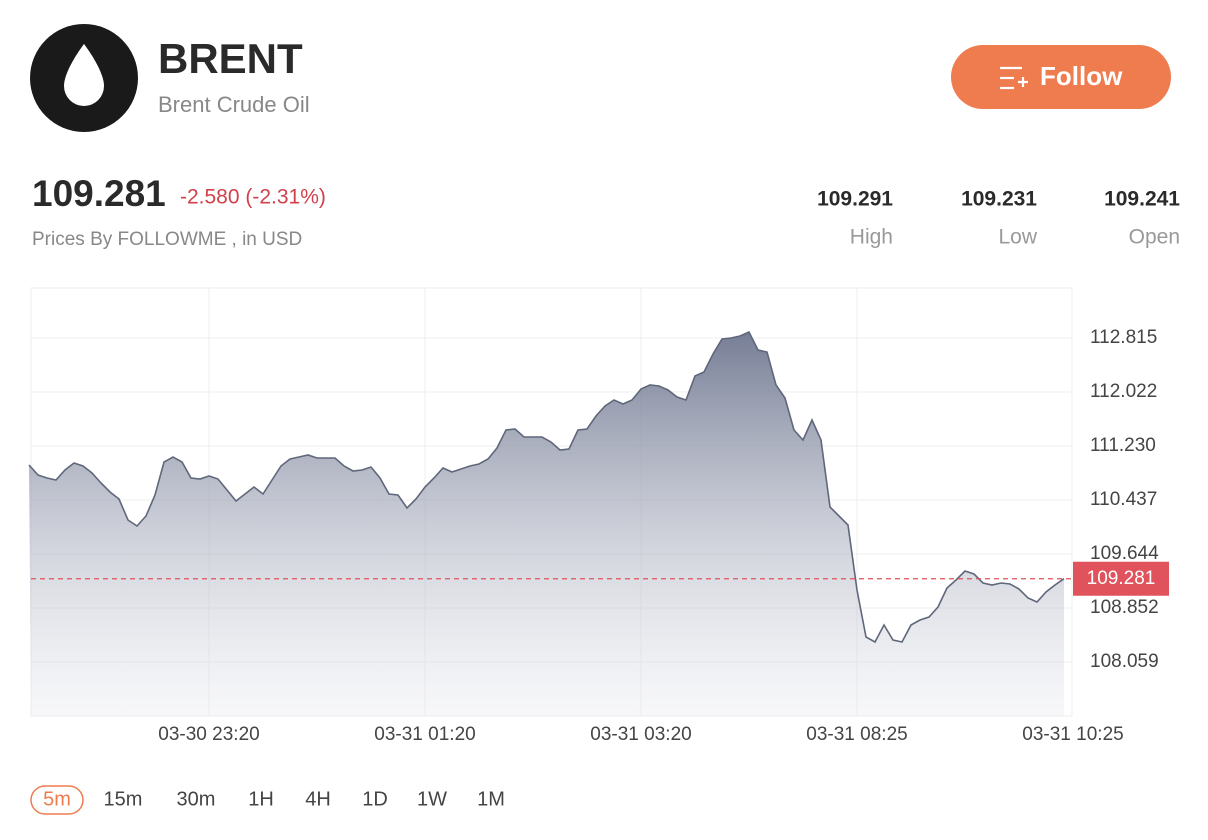  I want to click on x-tick-label: 03-31 01:20, so click(424, 734).